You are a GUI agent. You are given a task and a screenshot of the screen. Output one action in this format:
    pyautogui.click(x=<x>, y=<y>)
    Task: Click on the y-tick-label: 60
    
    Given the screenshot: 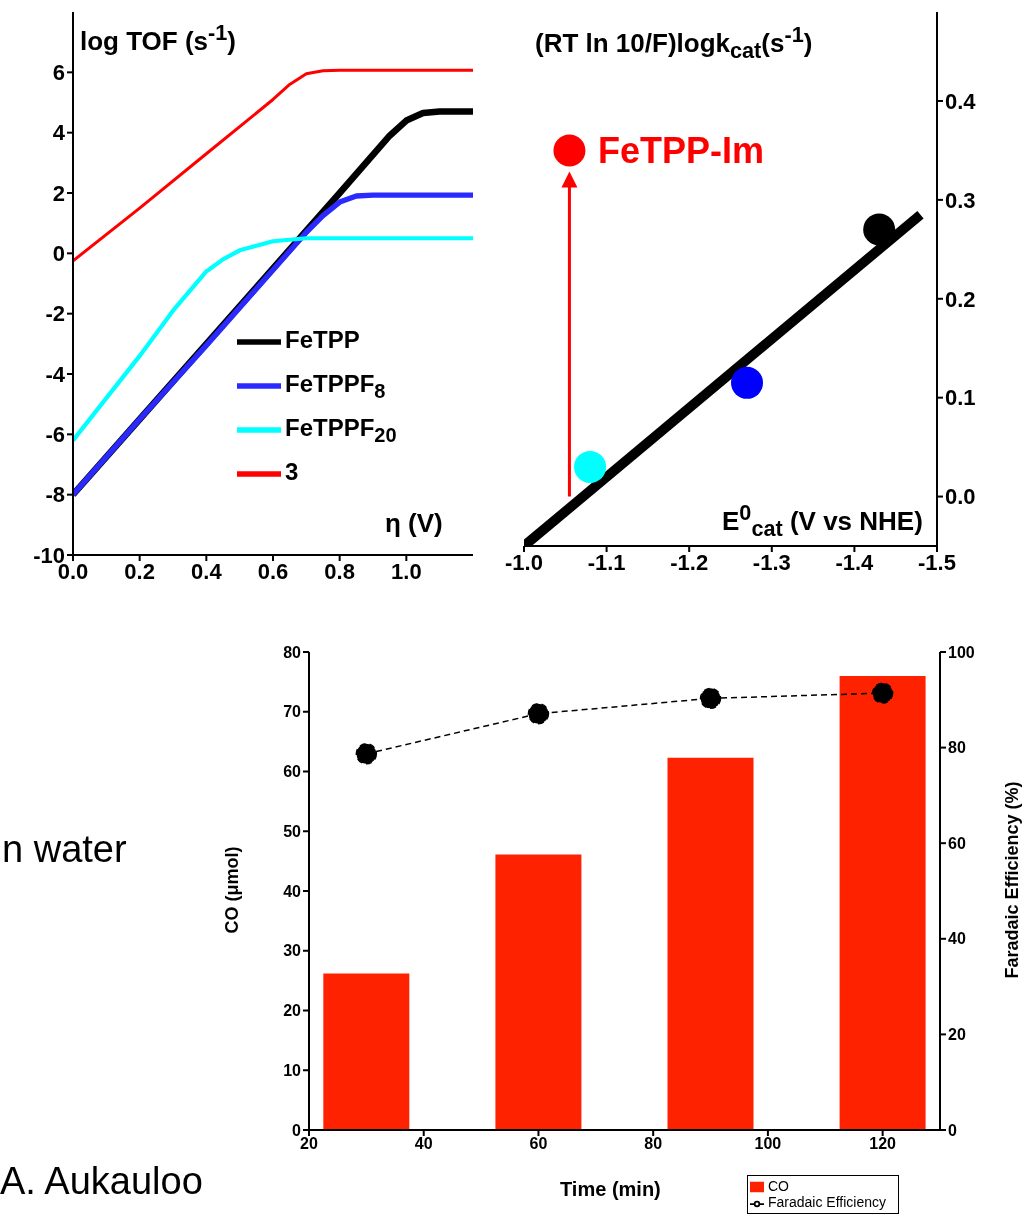 What is the action you would take?
    pyautogui.click(x=292, y=772)
    